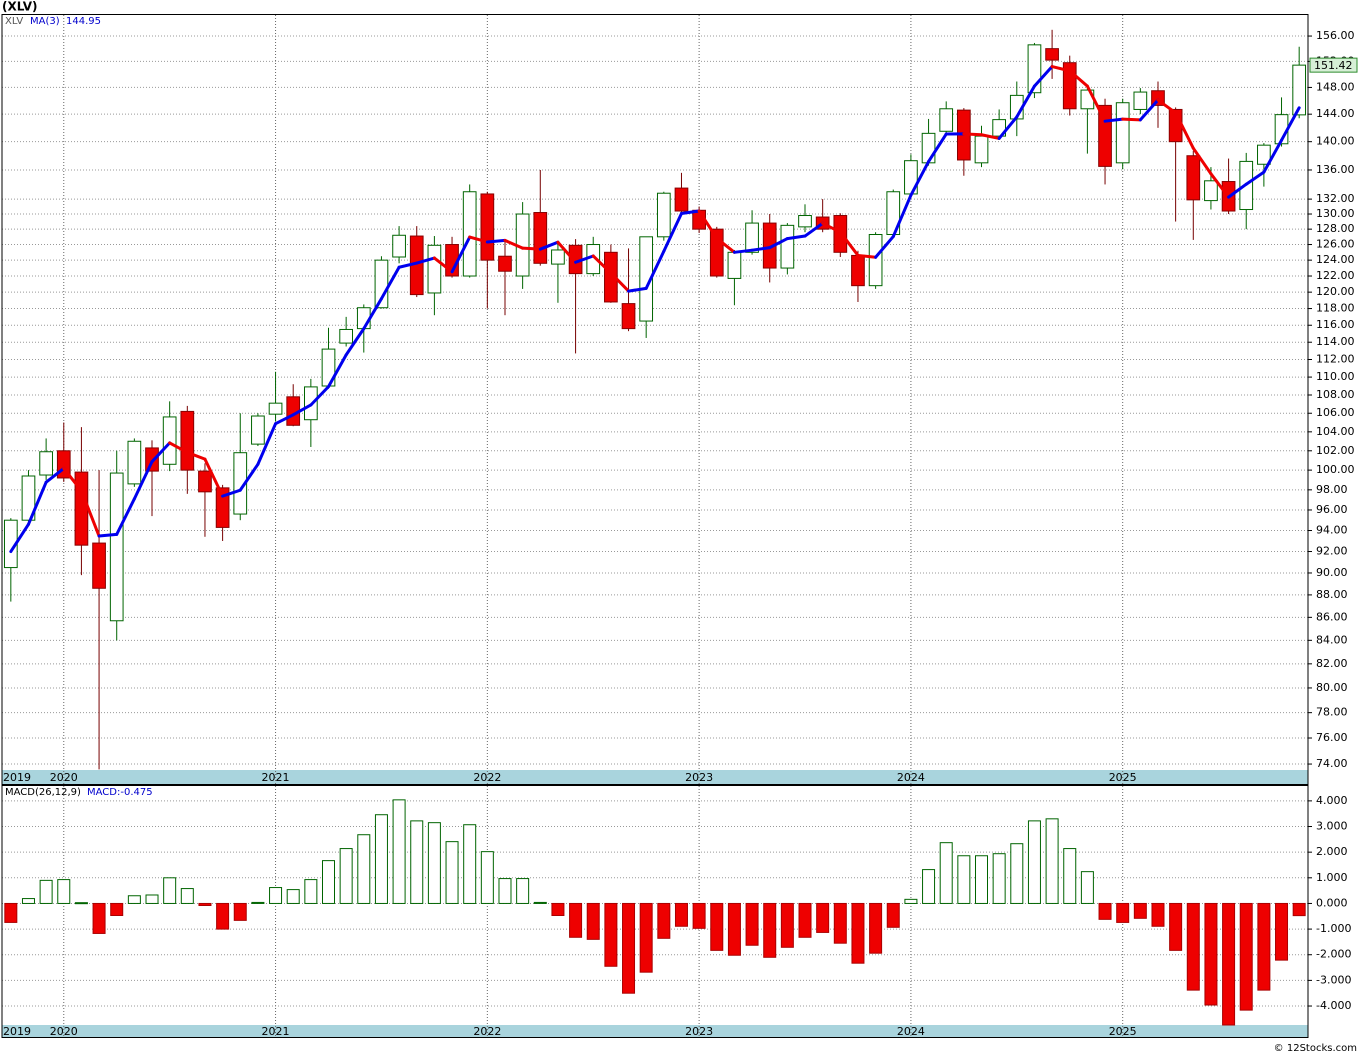  What do you see at coordinates (17, 1031) in the screenshot?
I see `x-tick-label: 2019` at bounding box center [17, 1031].